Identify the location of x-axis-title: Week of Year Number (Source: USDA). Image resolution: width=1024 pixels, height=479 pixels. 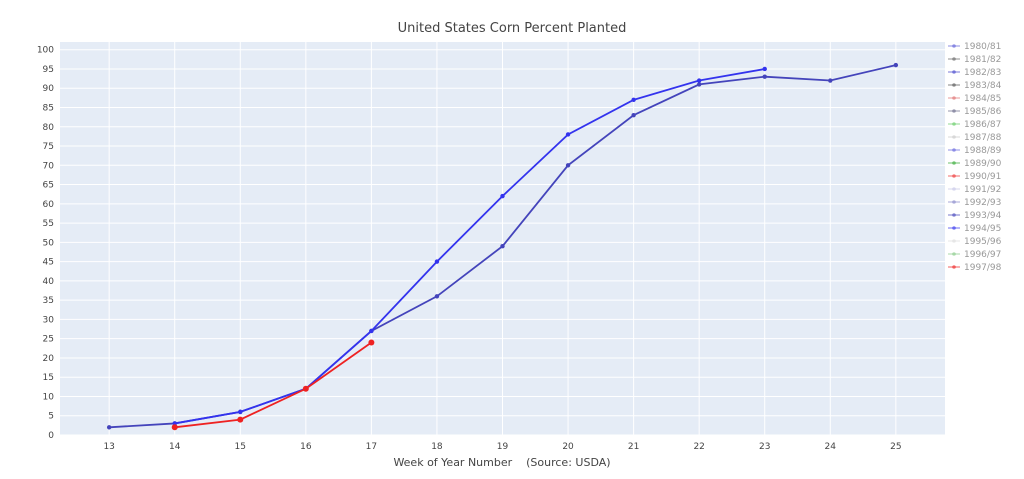
(501, 462).